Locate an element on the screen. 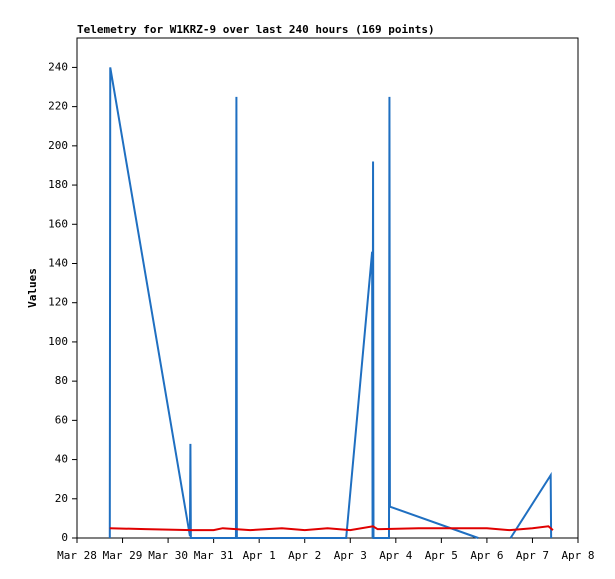  x-tick-label: Apr 8 is located at coordinates (577, 555).